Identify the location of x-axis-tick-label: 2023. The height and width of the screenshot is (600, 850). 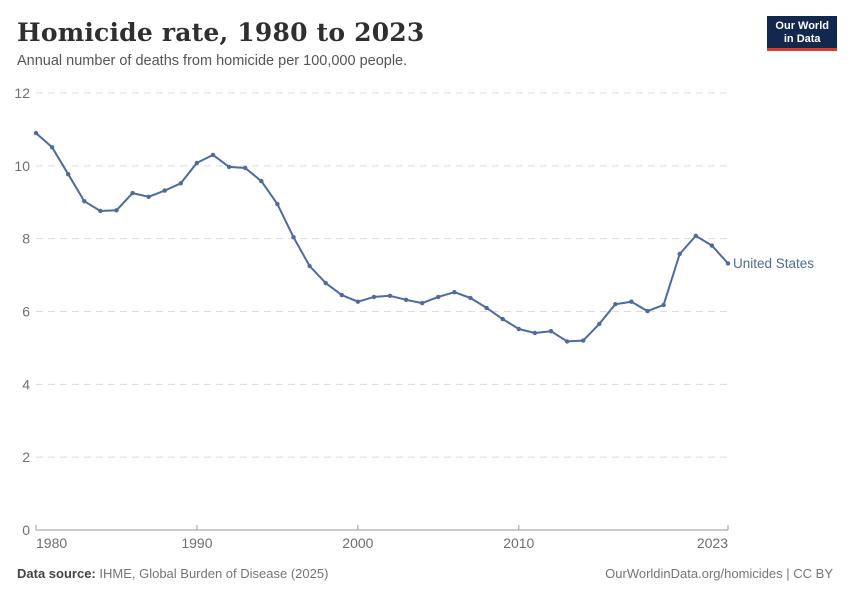
(712, 543).